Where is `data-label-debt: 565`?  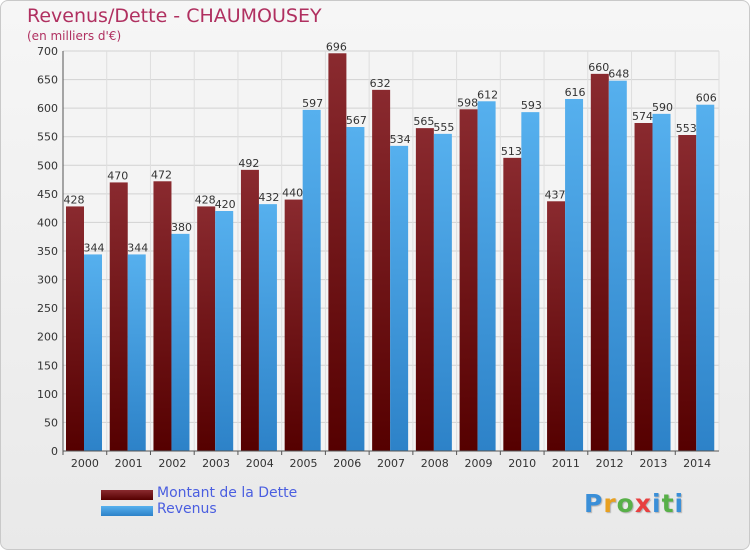
data-label-debt: 565 is located at coordinates (423, 121).